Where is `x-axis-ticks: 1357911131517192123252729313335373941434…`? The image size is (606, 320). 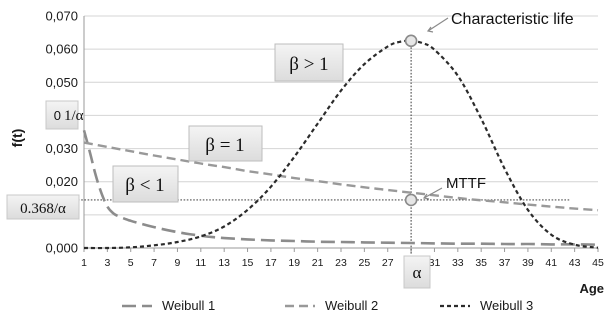
x-axis-ticks: 1357911131517192123252729313335373941434… is located at coordinates (342, 258).